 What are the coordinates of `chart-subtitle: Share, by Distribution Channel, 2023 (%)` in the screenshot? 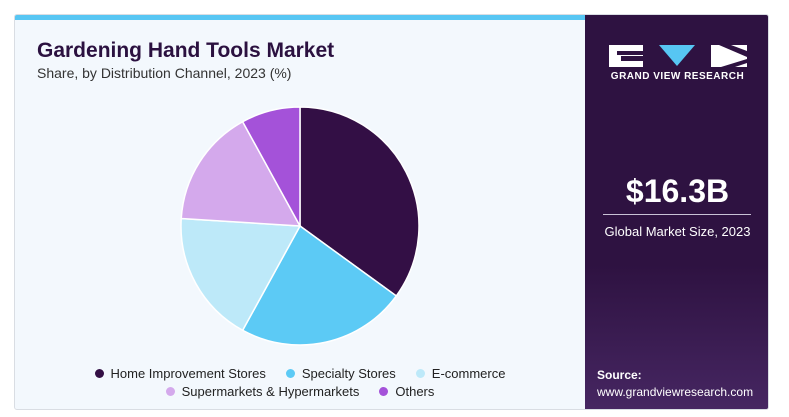 It's located at (164, 73).